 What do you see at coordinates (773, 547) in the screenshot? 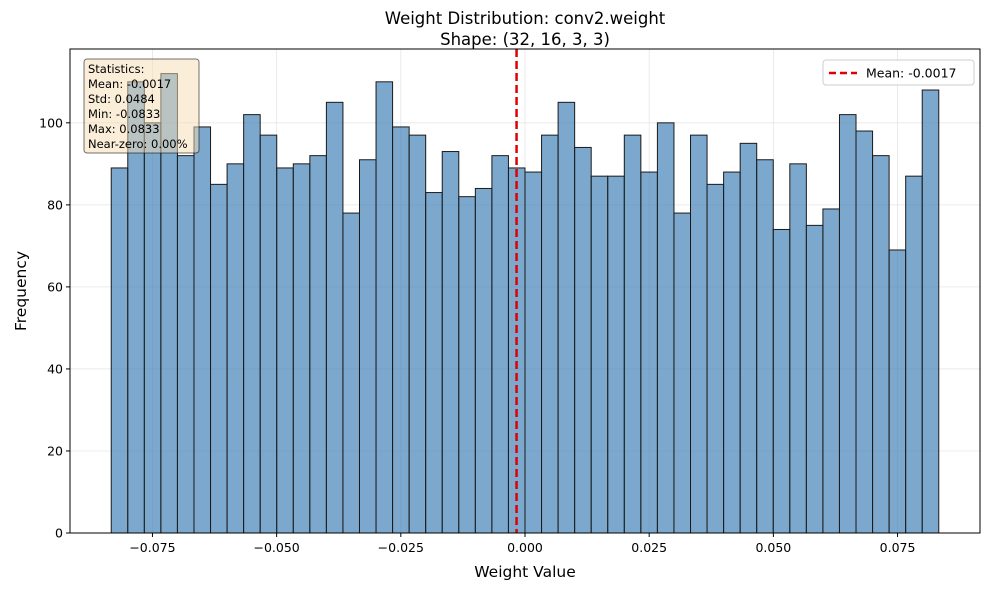
I see `x-tick-label: 0.050` at bounding box center [773, 547].